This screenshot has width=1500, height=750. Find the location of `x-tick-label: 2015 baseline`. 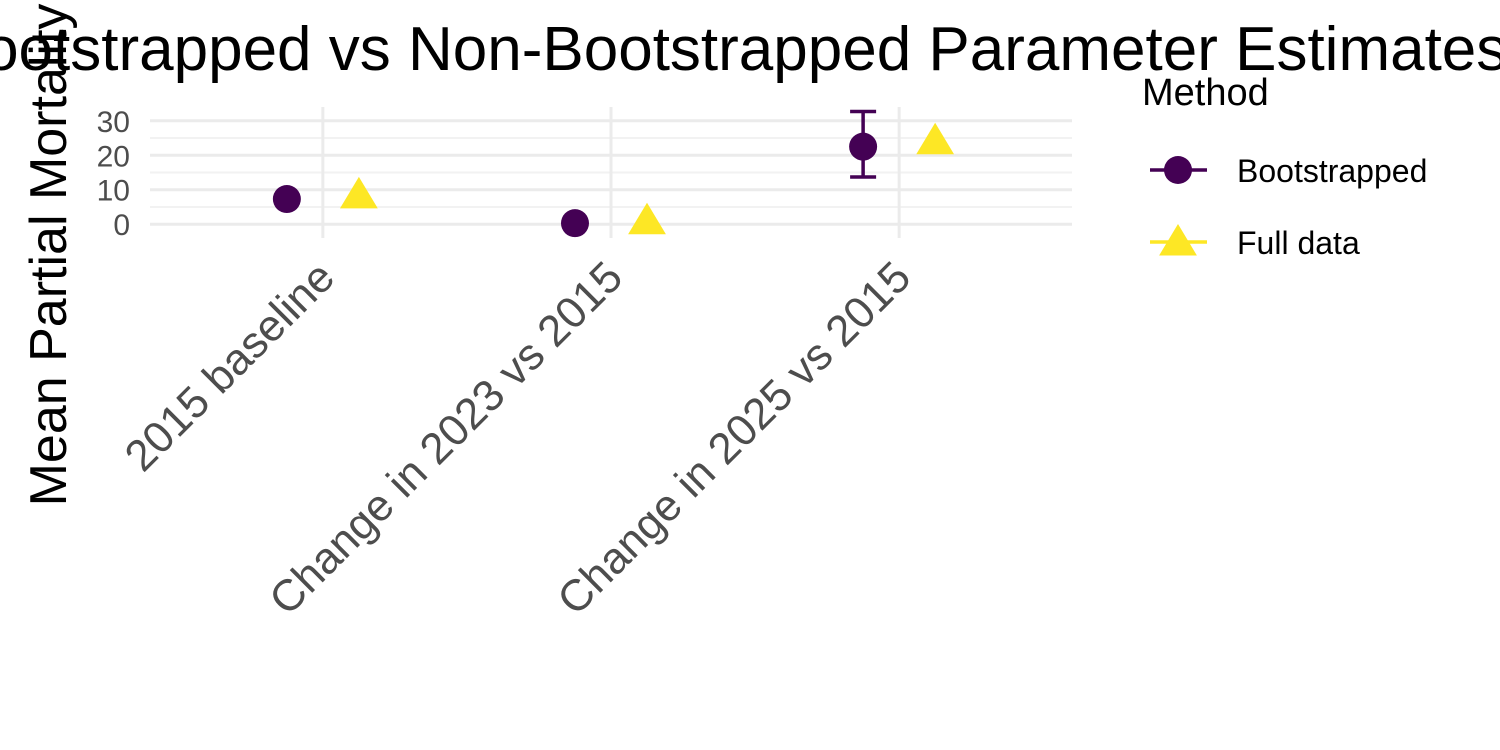

x-tick-label: 2015 baseline is located at coordinates (230, 366).